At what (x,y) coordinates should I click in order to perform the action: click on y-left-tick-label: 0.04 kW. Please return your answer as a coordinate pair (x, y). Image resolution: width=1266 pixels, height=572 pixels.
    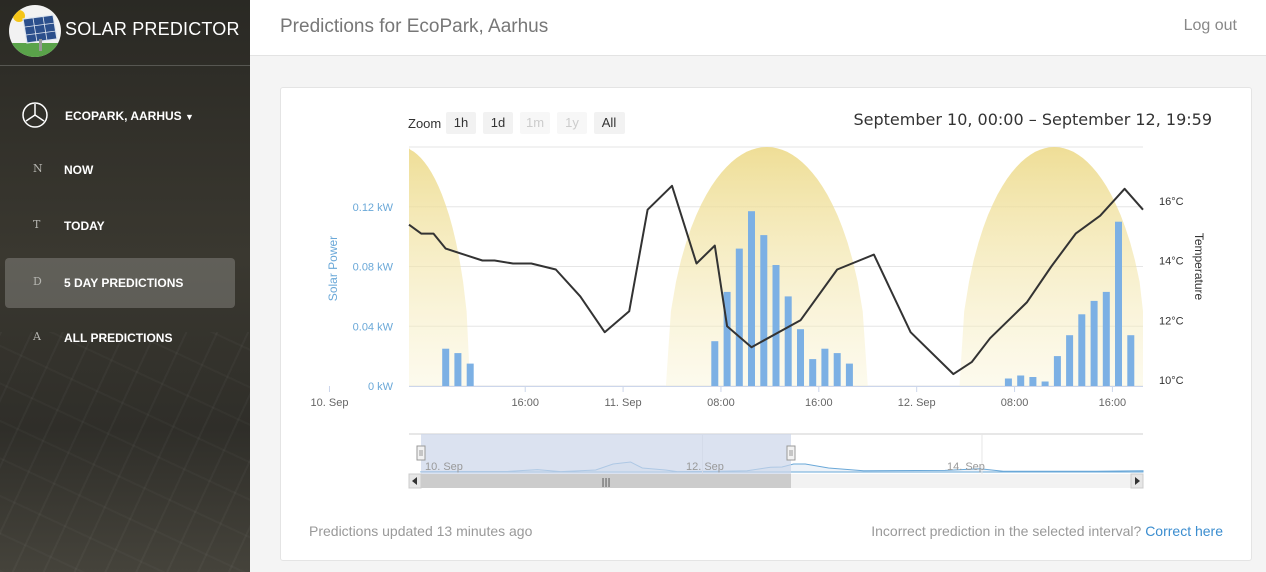
    Looking at the image, I should click on (373, 327).